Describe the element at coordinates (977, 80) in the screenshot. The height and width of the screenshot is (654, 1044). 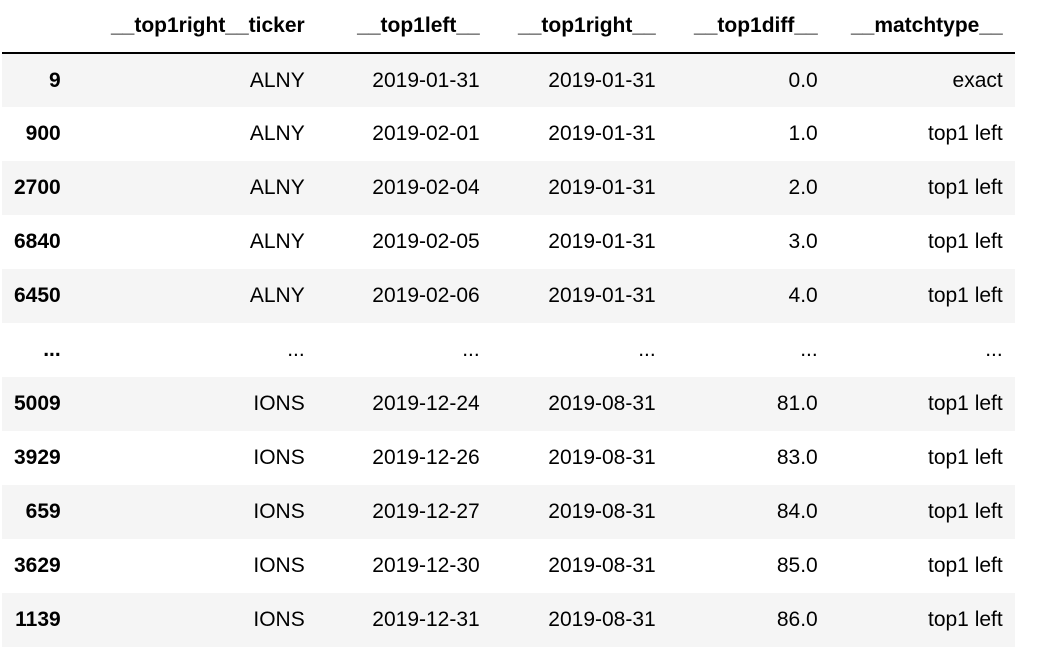
I see `cell-matchtype: exact` at that location.